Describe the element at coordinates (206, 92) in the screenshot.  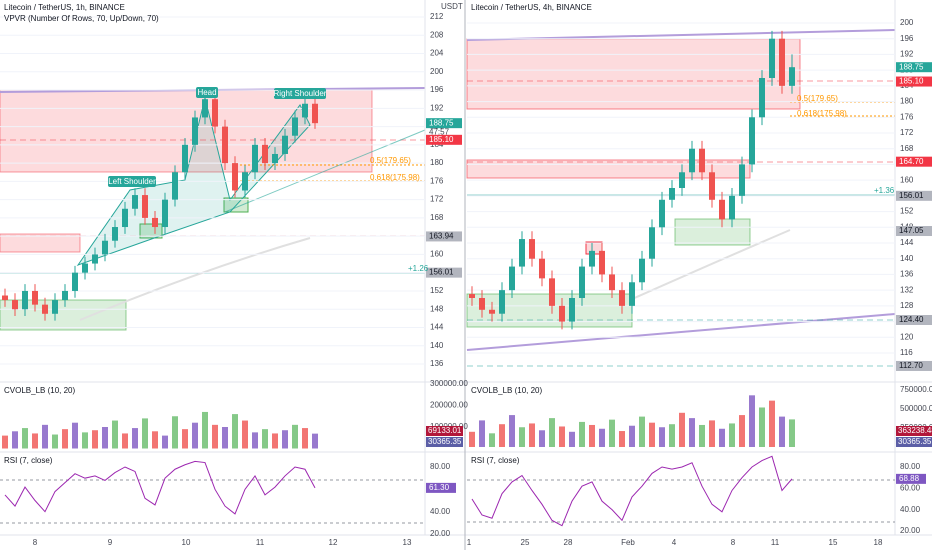
I see `annotation: Head` at that location.